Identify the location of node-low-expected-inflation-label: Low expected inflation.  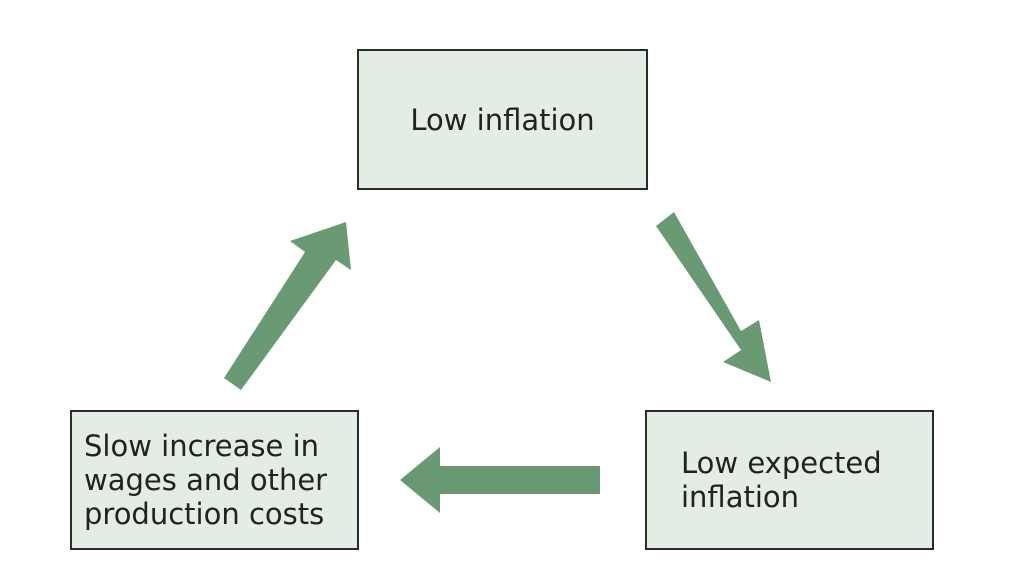
(781, 480).